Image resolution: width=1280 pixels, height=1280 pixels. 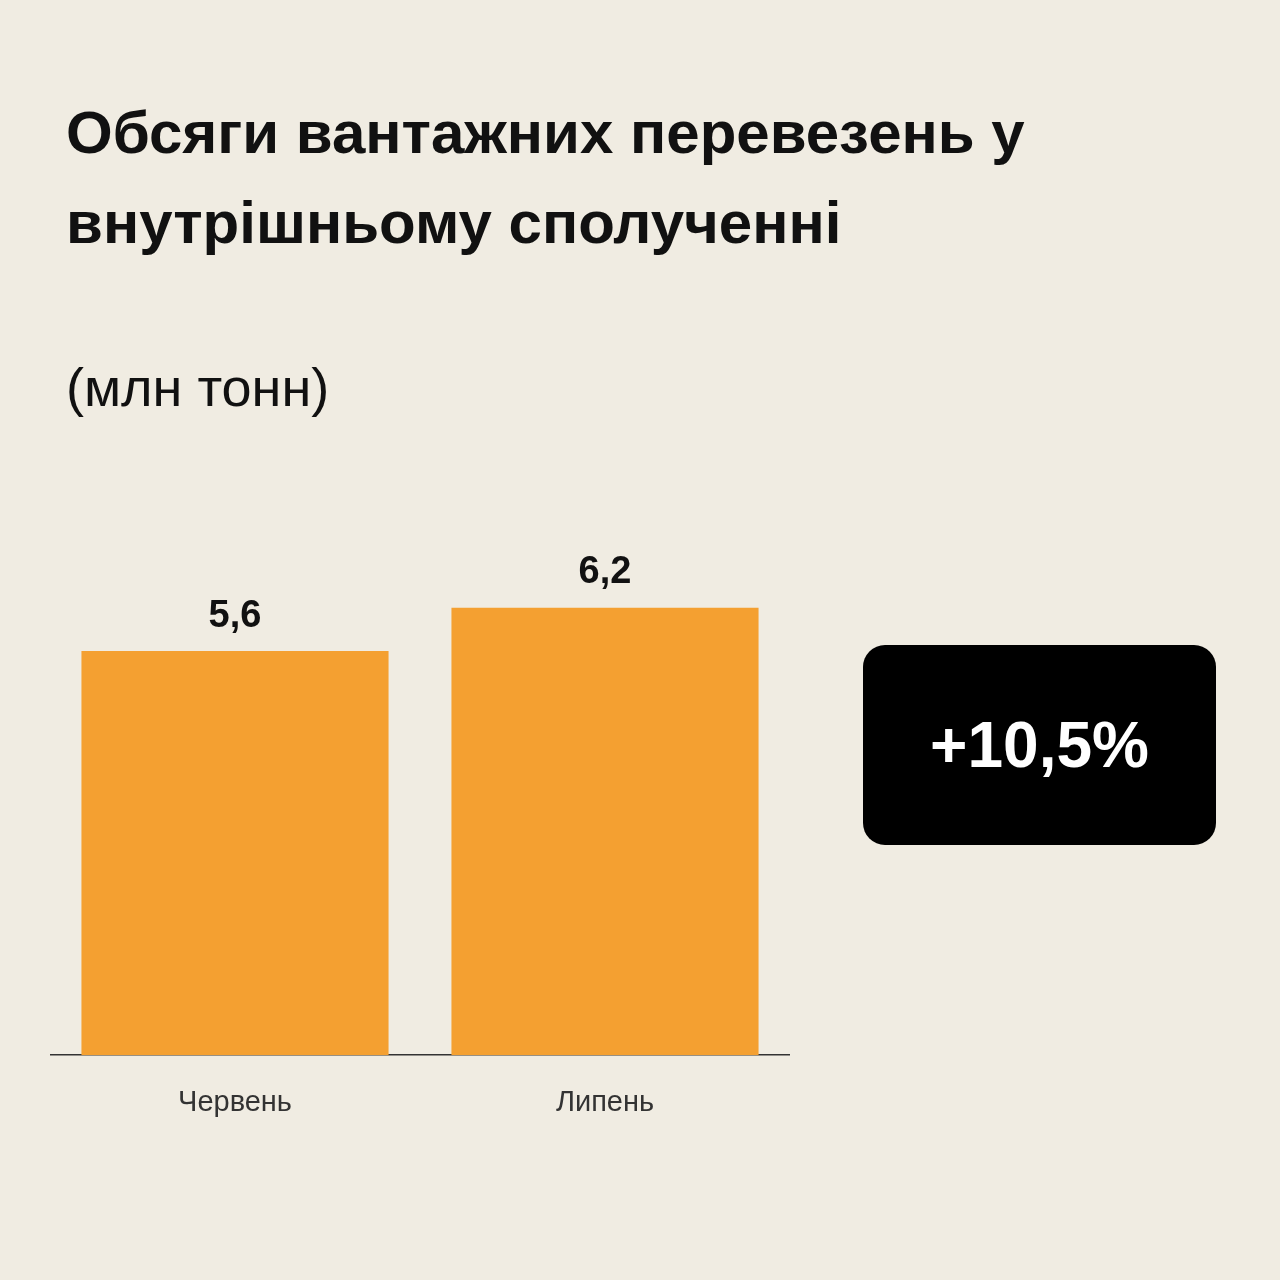 What do you see at coordinates (605, 1100) in the screenshot?
I see `x-tick-label: Липень` at bounding box center [605, 1100].